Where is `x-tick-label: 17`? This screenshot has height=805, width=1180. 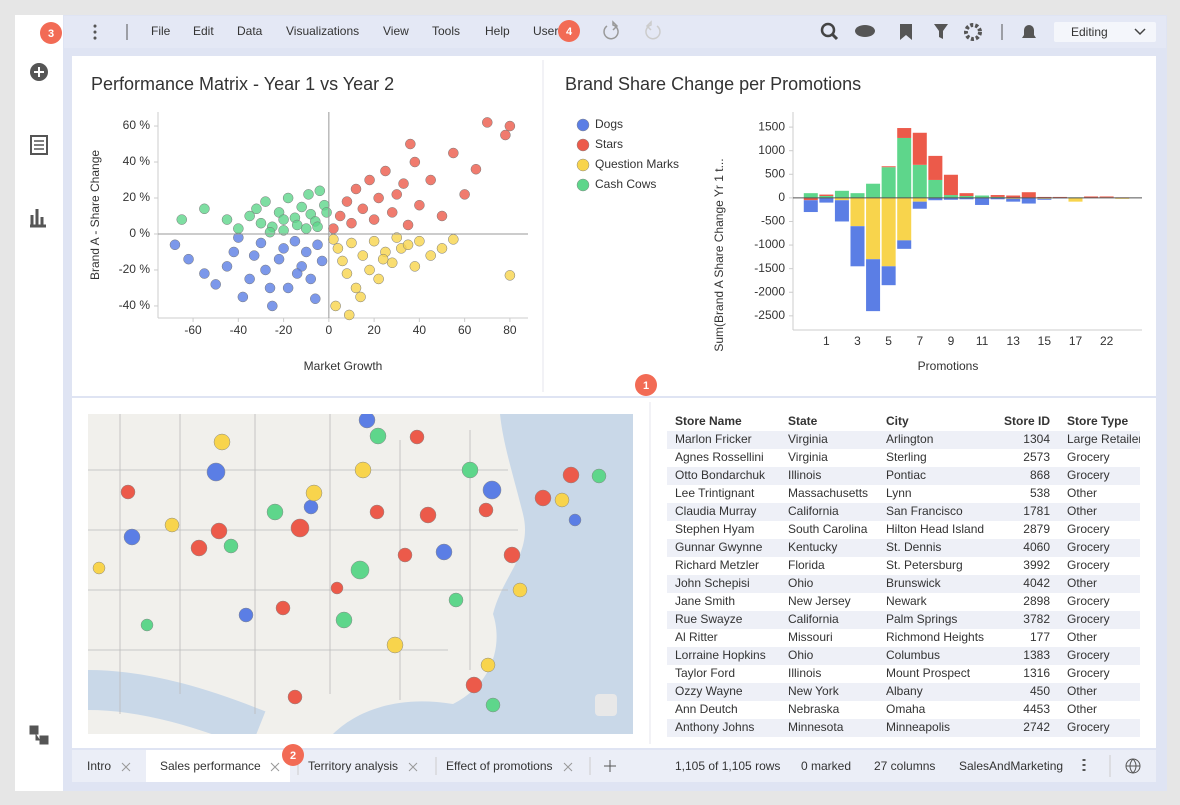 x-tick-label: 17 is located at coordinates (1076, 341).